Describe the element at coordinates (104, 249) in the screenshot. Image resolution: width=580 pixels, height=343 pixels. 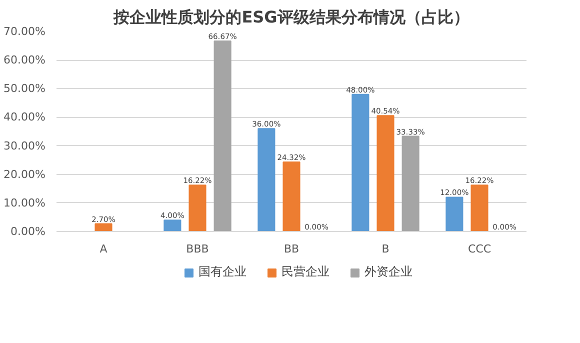
I see `x-tick-label: A` at that location.